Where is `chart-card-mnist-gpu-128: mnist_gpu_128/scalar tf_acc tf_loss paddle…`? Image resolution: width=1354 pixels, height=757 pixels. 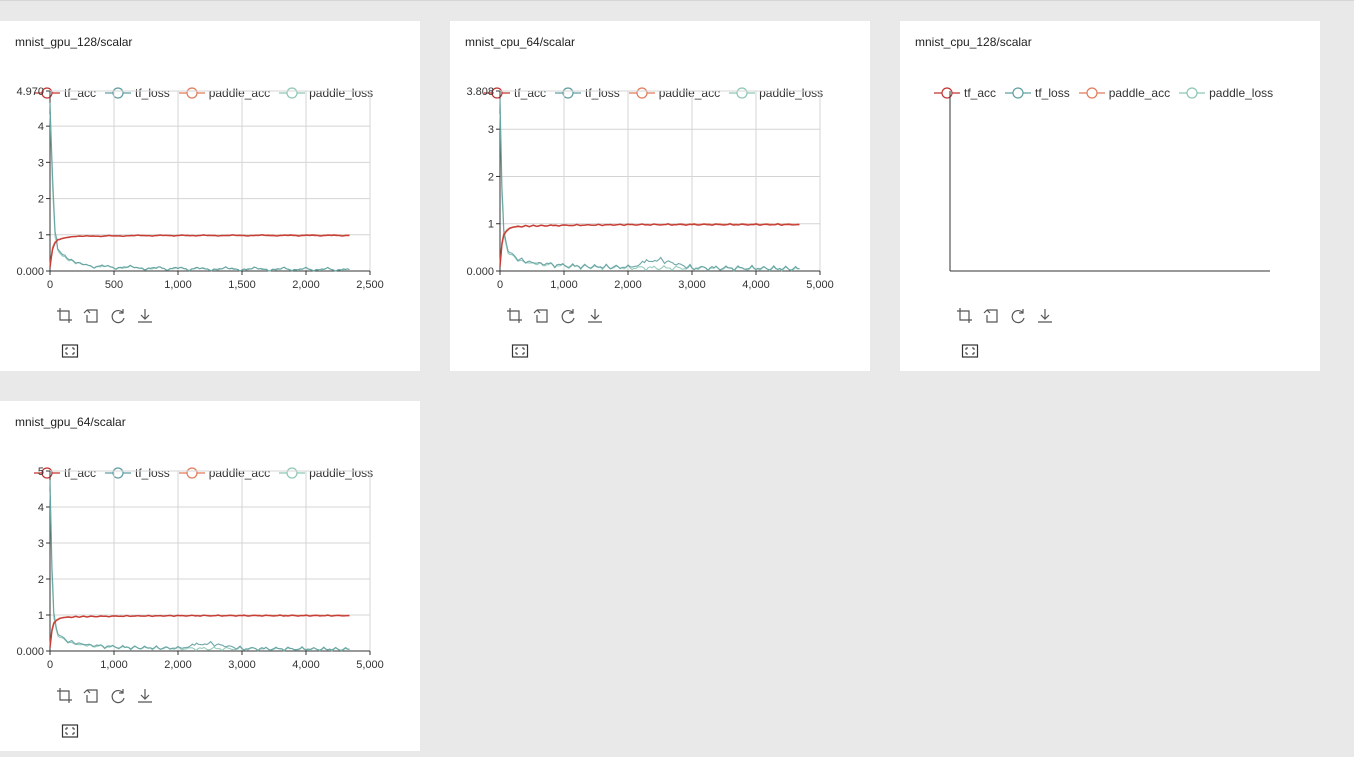 chart-card-mnist-gpu-128: mnist_gpu_128/scalar tf_acc tf_loss paddle… is located at coordinates (210, 196).